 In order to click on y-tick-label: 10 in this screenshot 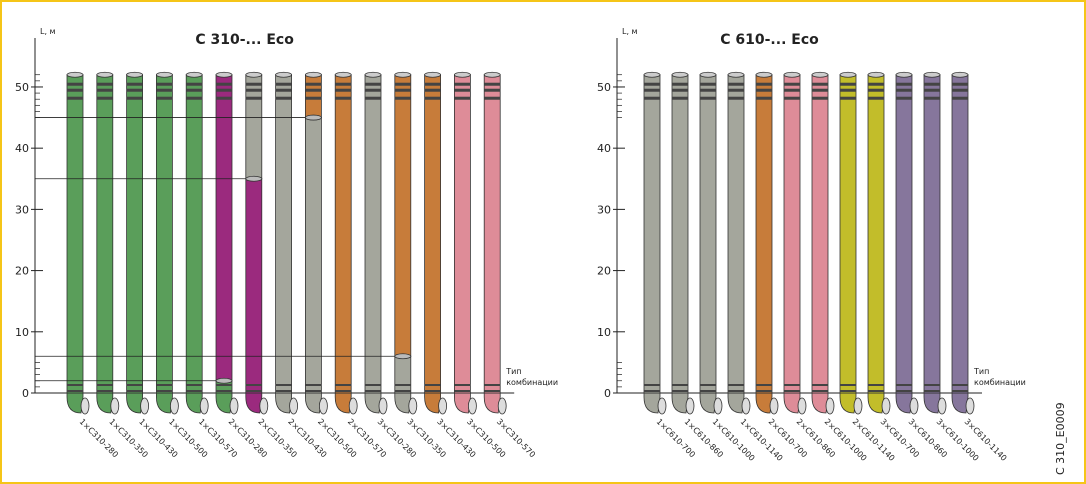, I will do `click(22, 332)`.